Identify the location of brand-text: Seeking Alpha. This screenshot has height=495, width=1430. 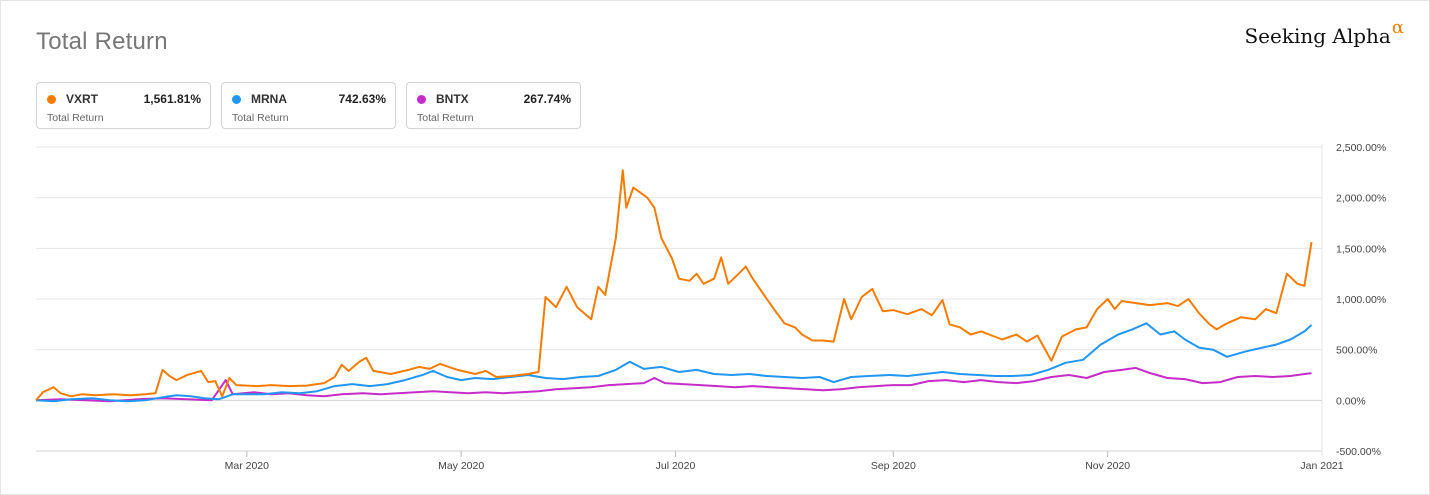
(1317, 36).